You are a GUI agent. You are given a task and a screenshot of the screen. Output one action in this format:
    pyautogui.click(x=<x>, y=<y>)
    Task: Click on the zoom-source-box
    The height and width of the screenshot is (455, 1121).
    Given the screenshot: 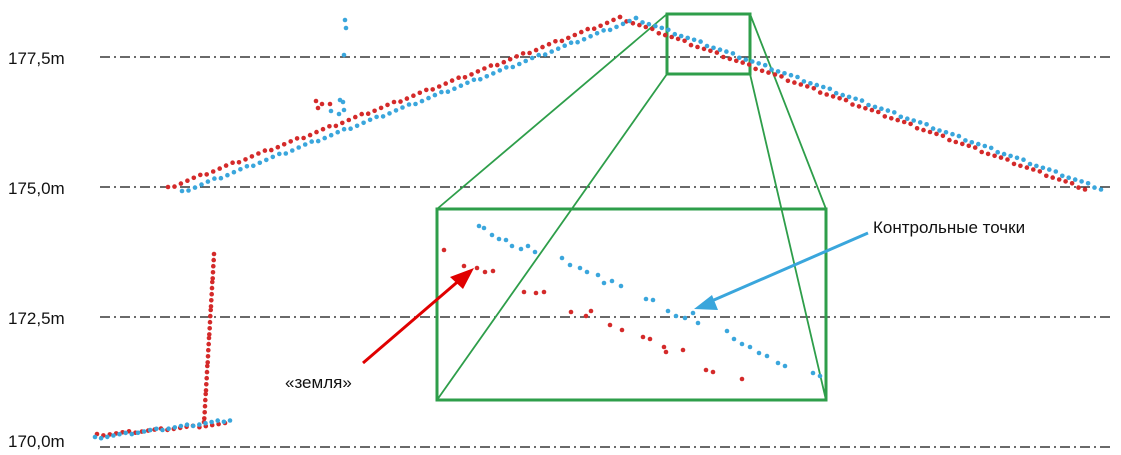 What is the action you would take?
    pyautogui.click(x=708, y=44)
    